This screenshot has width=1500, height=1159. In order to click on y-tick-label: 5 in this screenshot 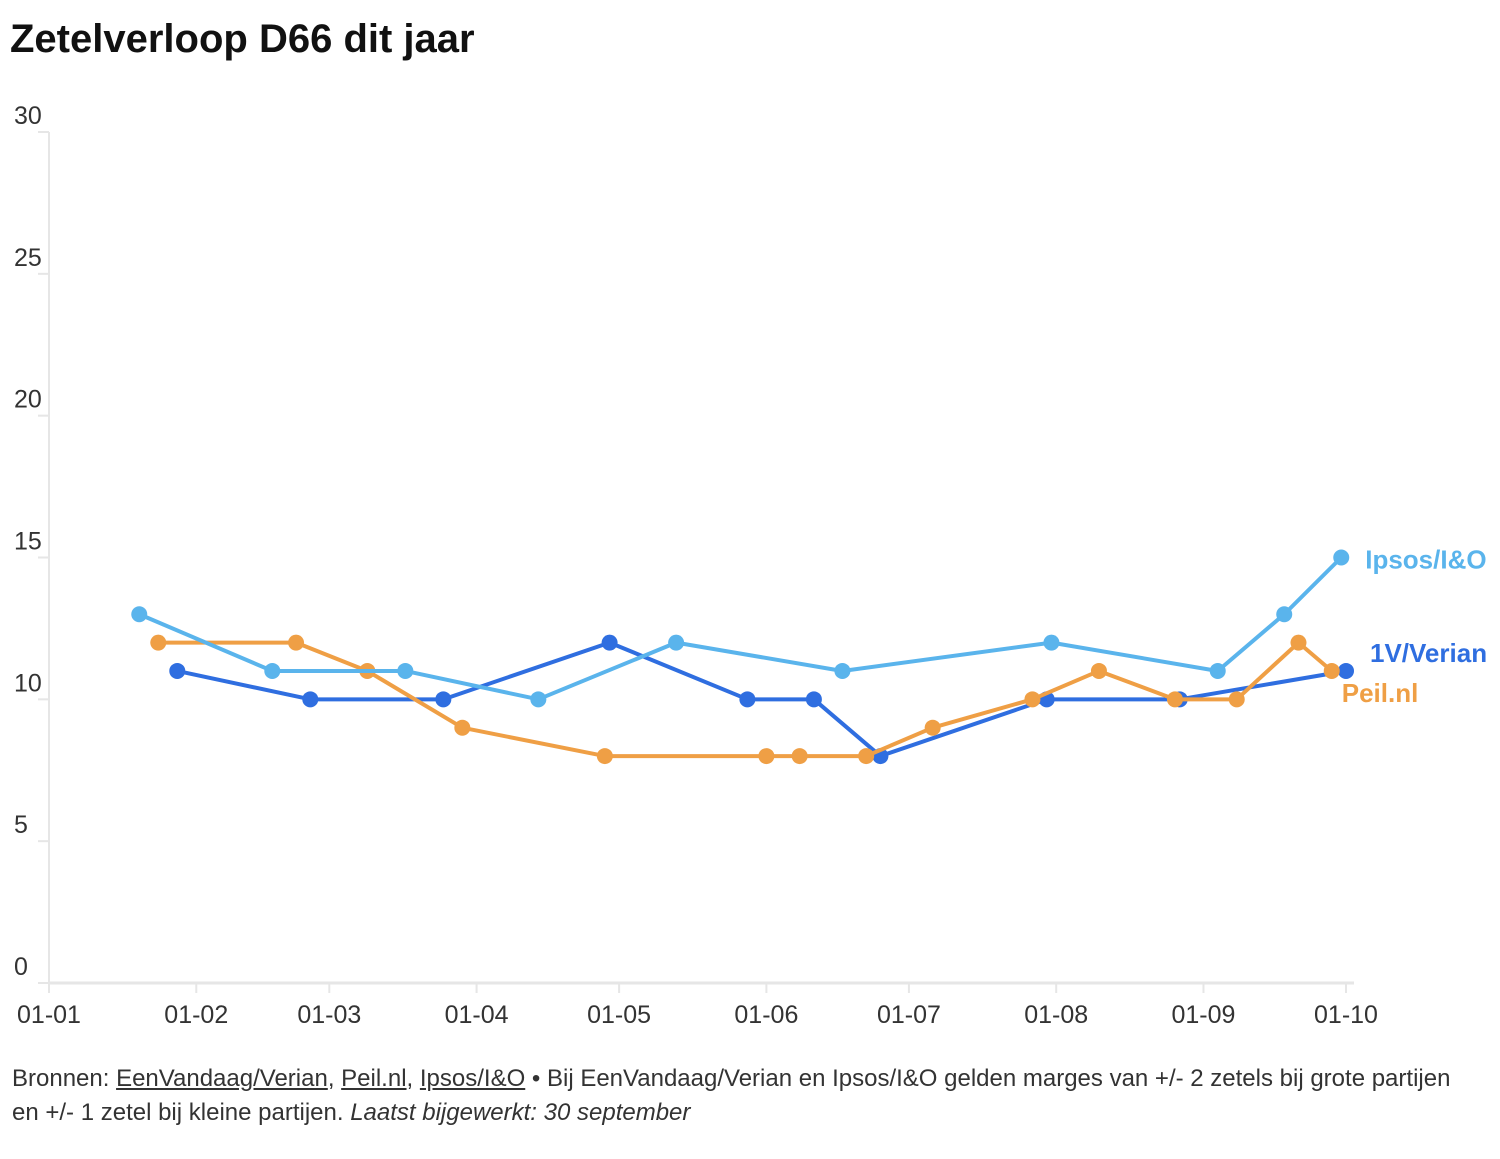, I will do `click(21, 825)`.